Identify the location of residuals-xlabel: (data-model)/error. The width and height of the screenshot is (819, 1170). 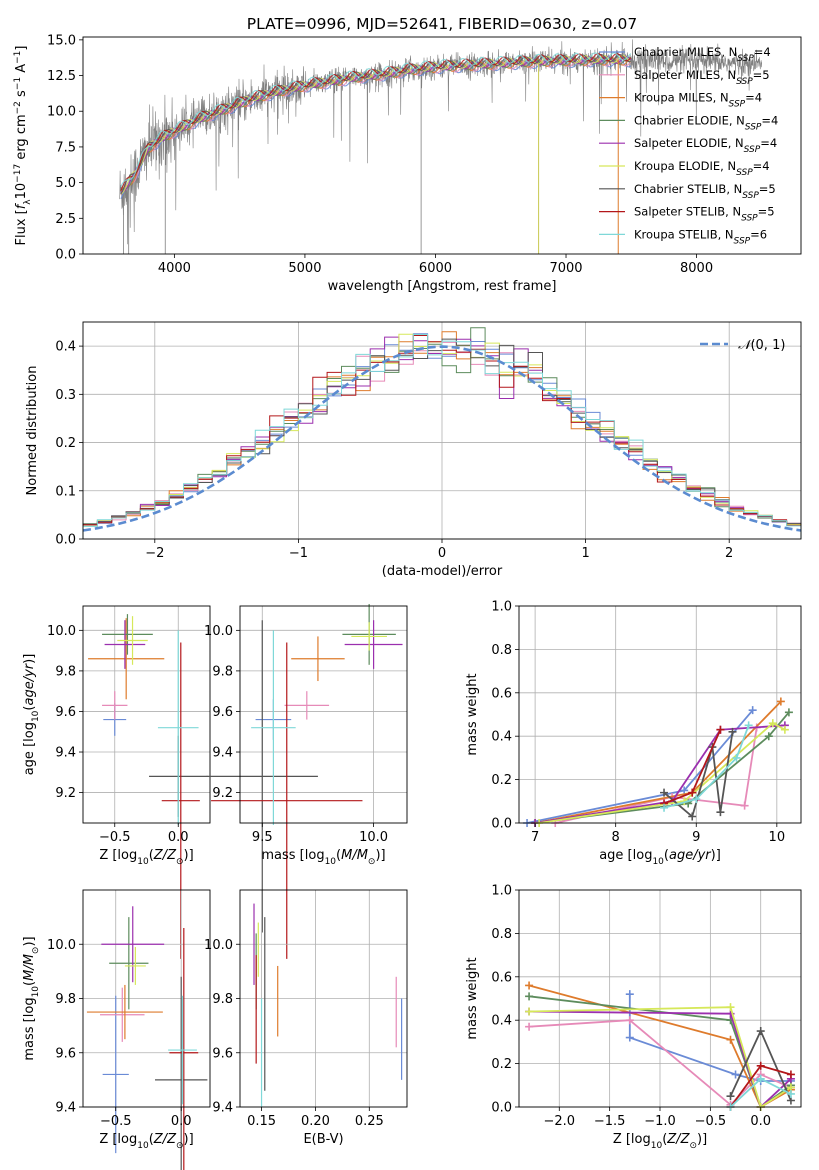
(442, 571).